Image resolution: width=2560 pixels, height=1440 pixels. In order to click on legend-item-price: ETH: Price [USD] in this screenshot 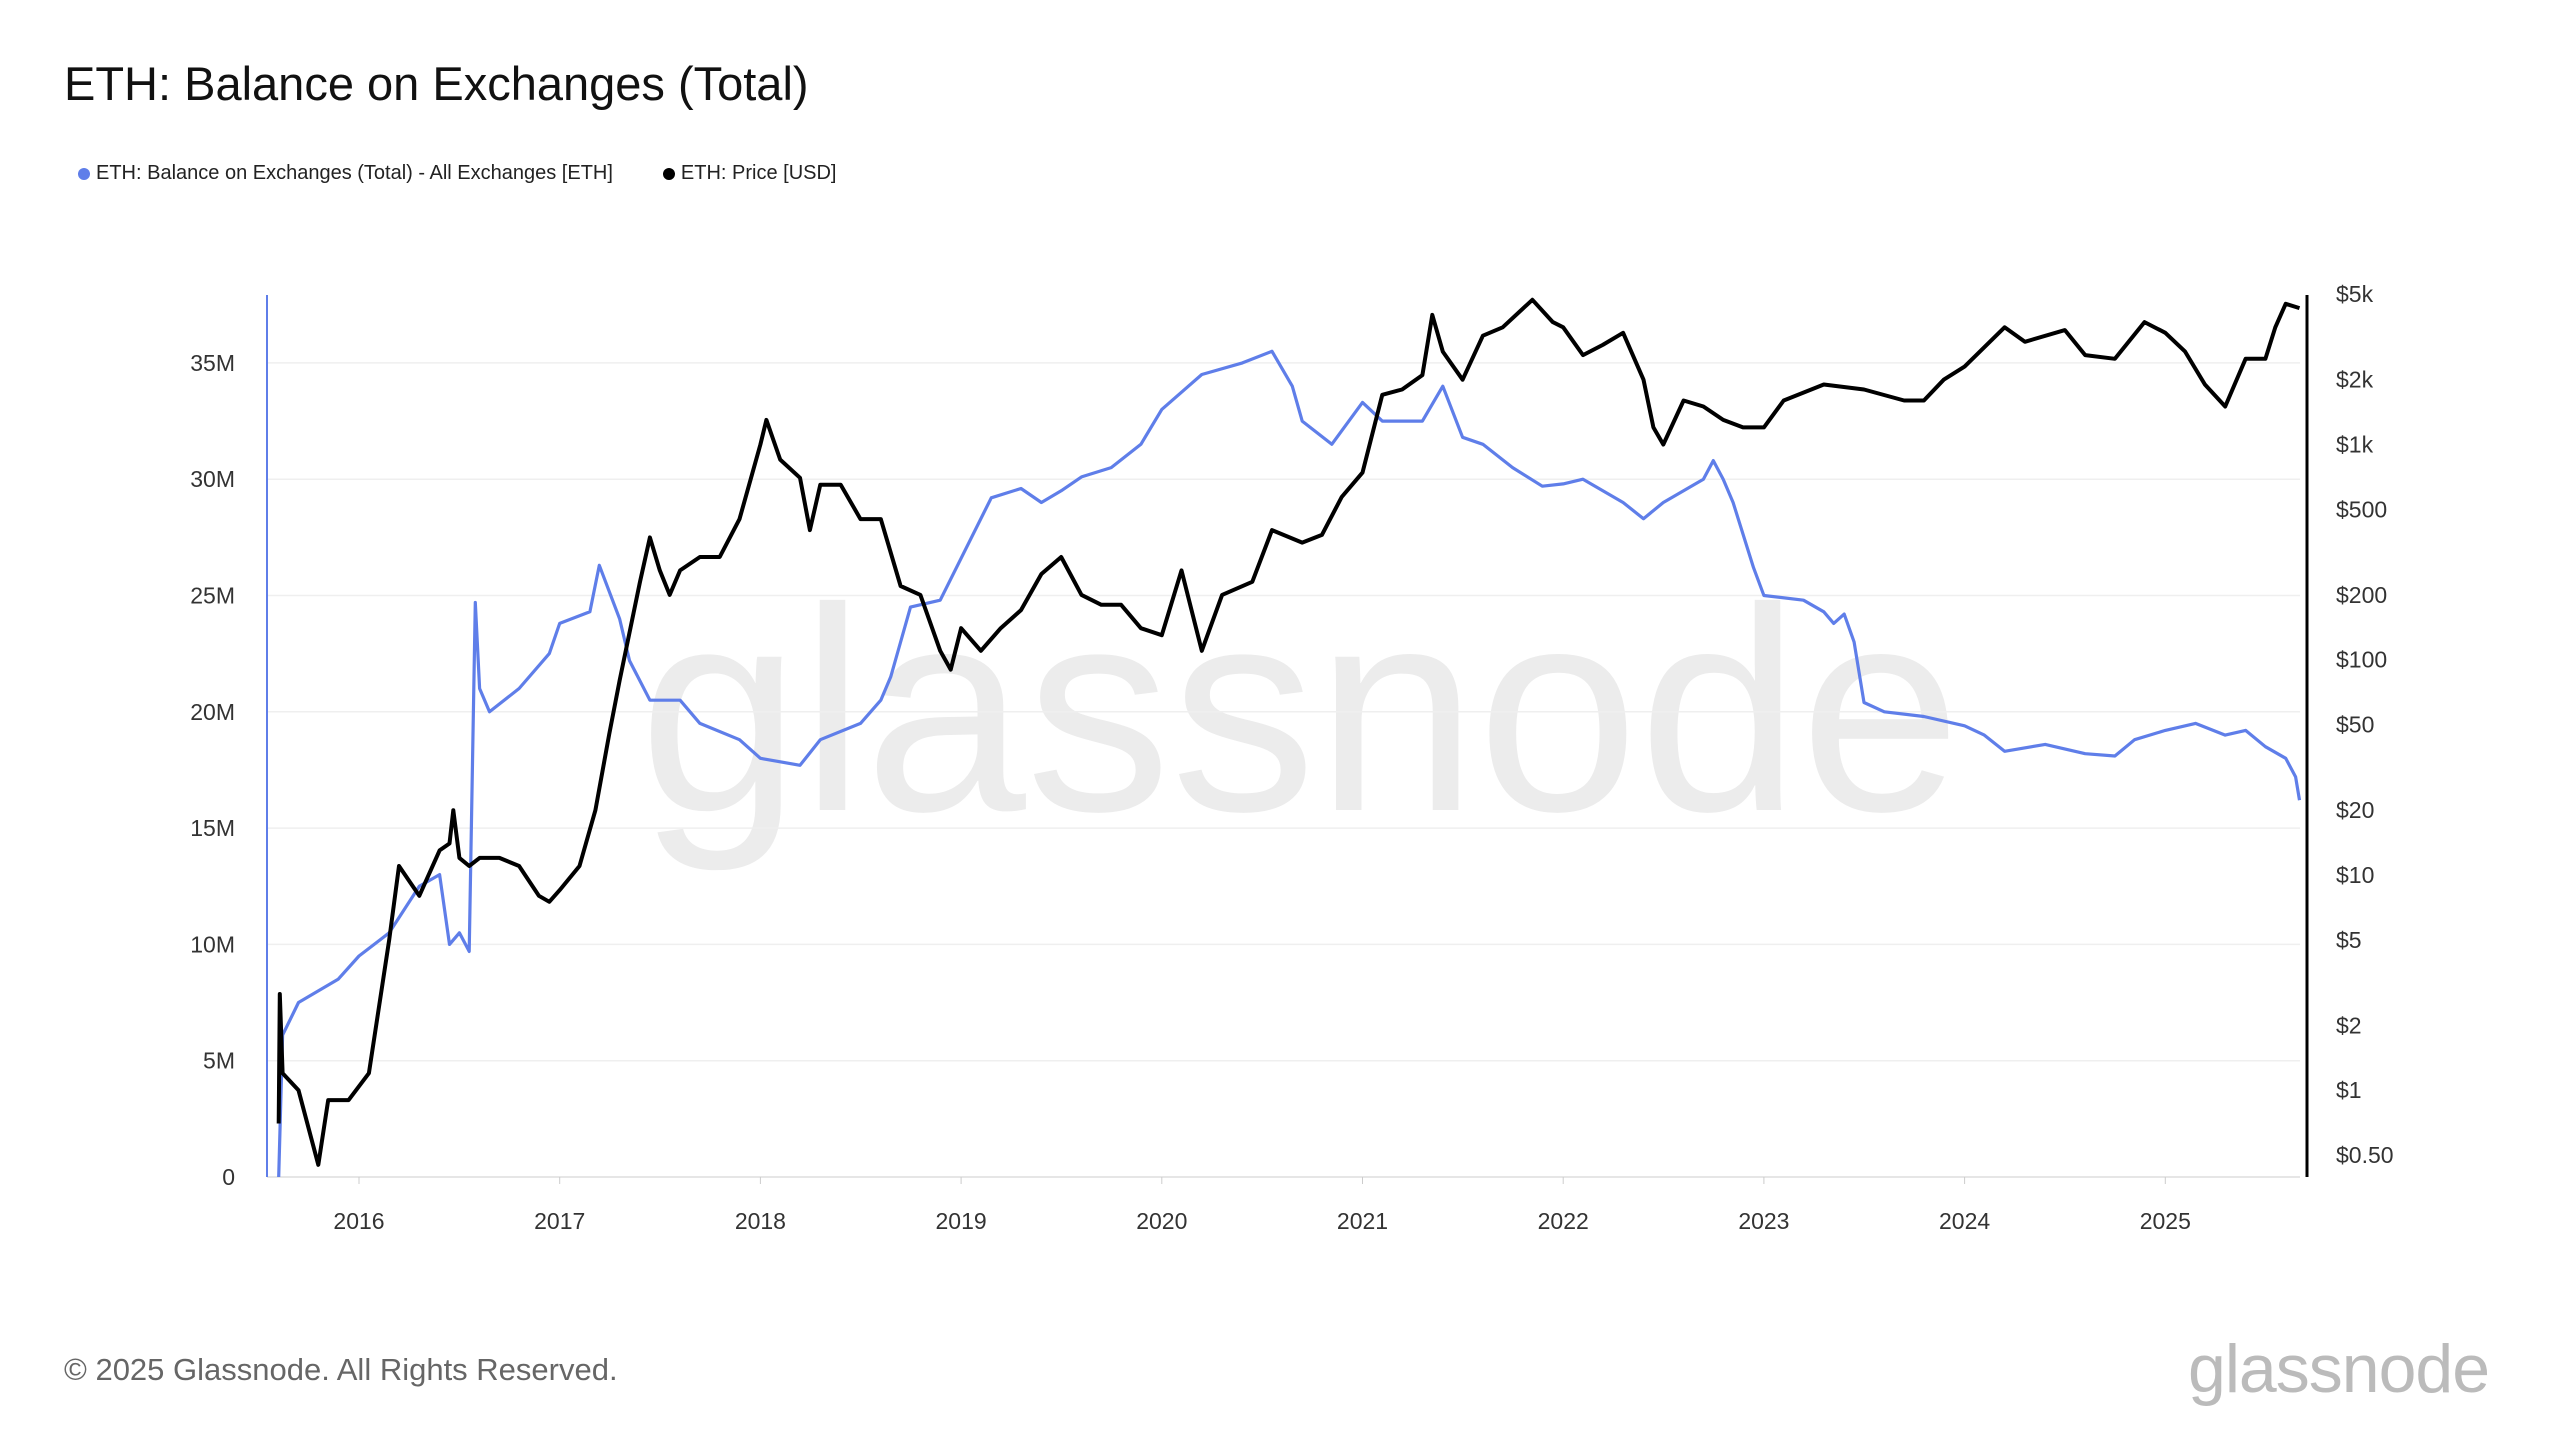, I will do `click(749, 173)`.